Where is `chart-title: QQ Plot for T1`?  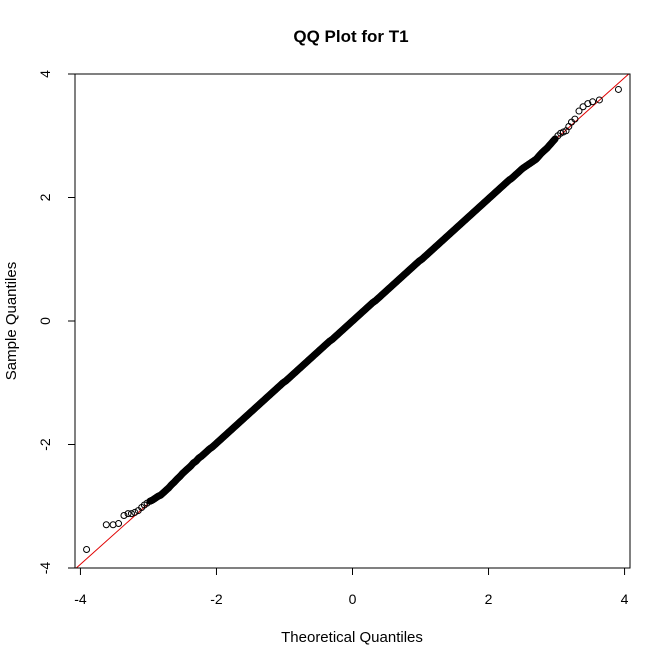
chart-title: QQ Plot for T1 is located at coordinates (350, 36).